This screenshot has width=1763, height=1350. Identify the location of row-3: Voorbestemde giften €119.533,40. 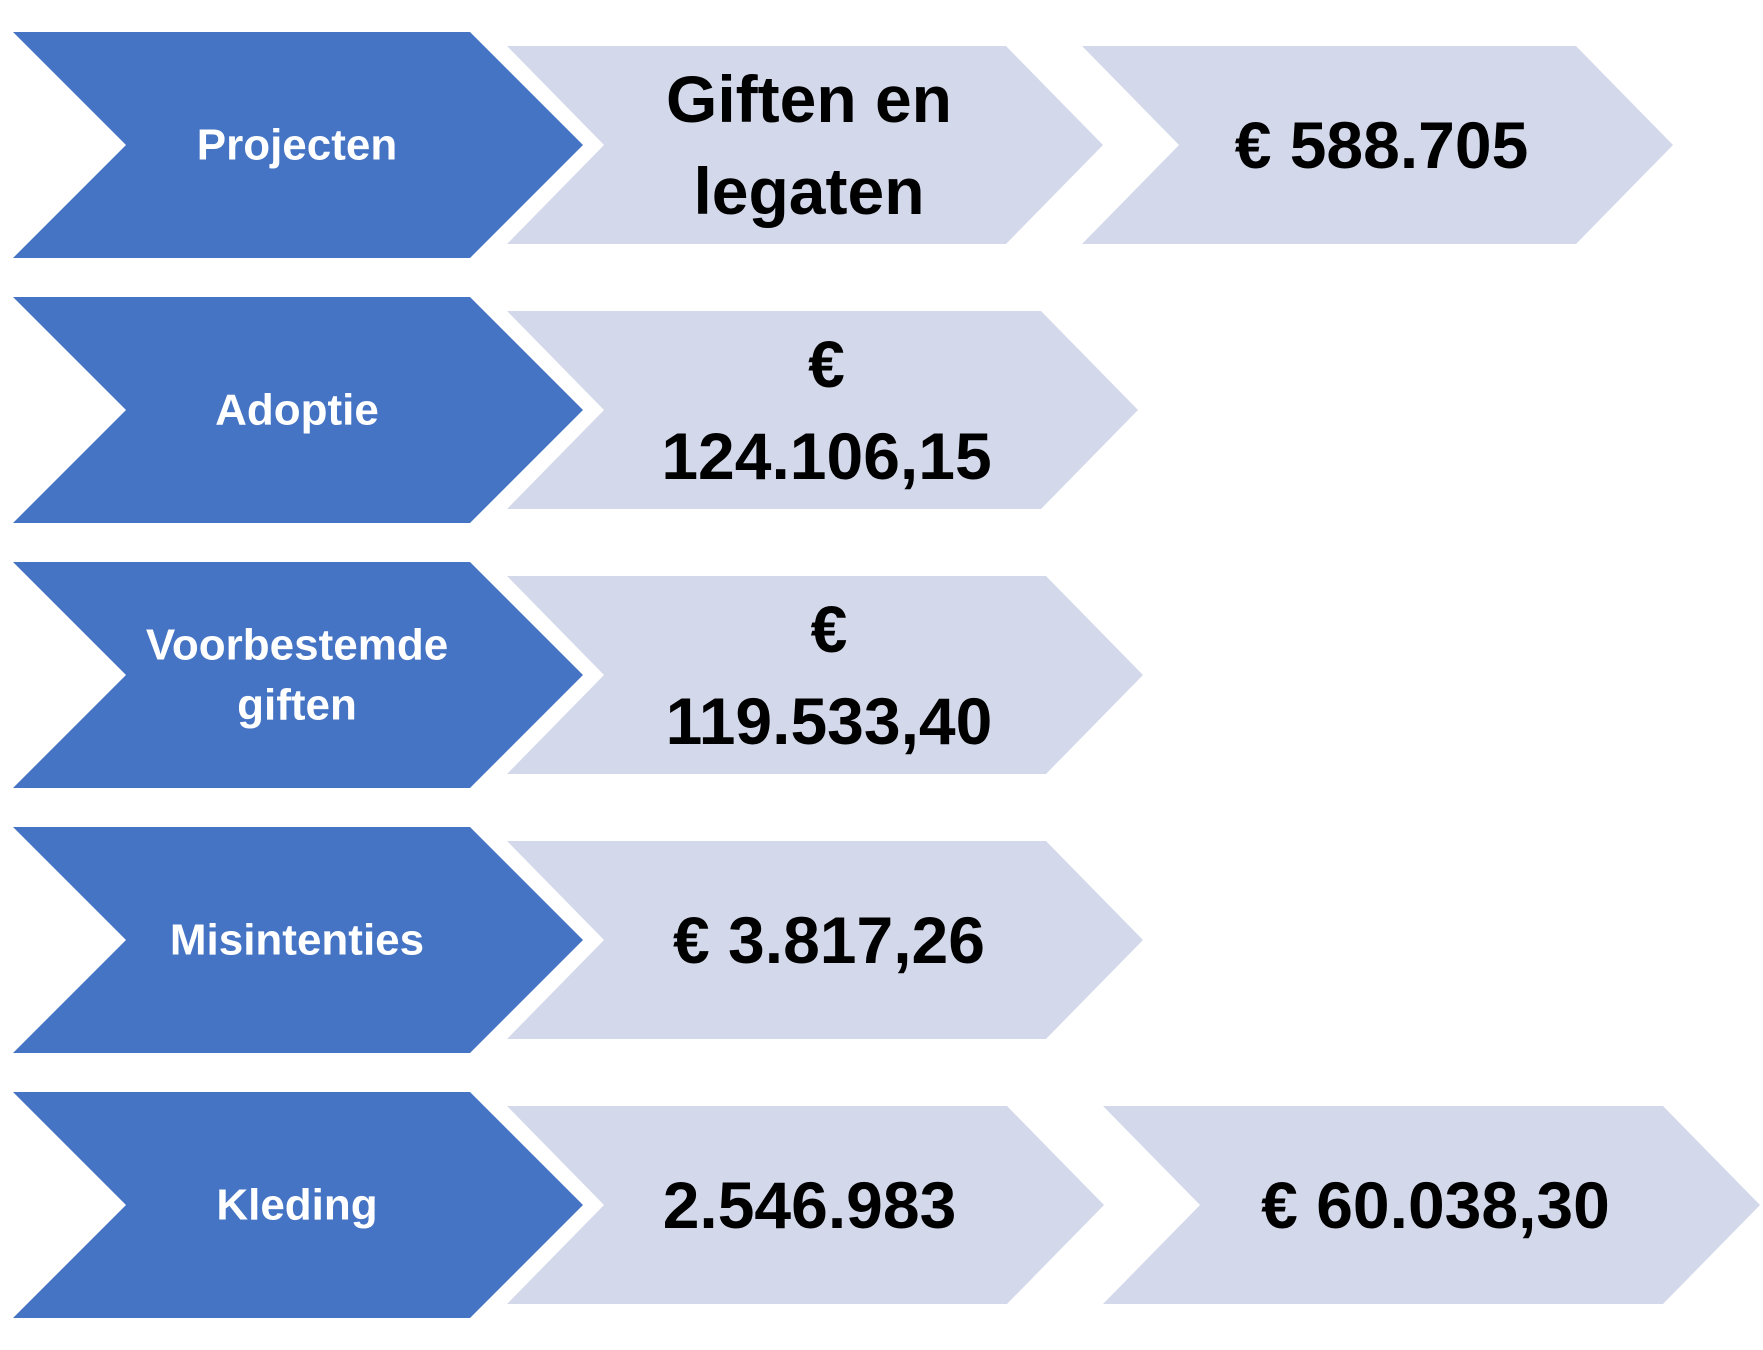
(578, 675).